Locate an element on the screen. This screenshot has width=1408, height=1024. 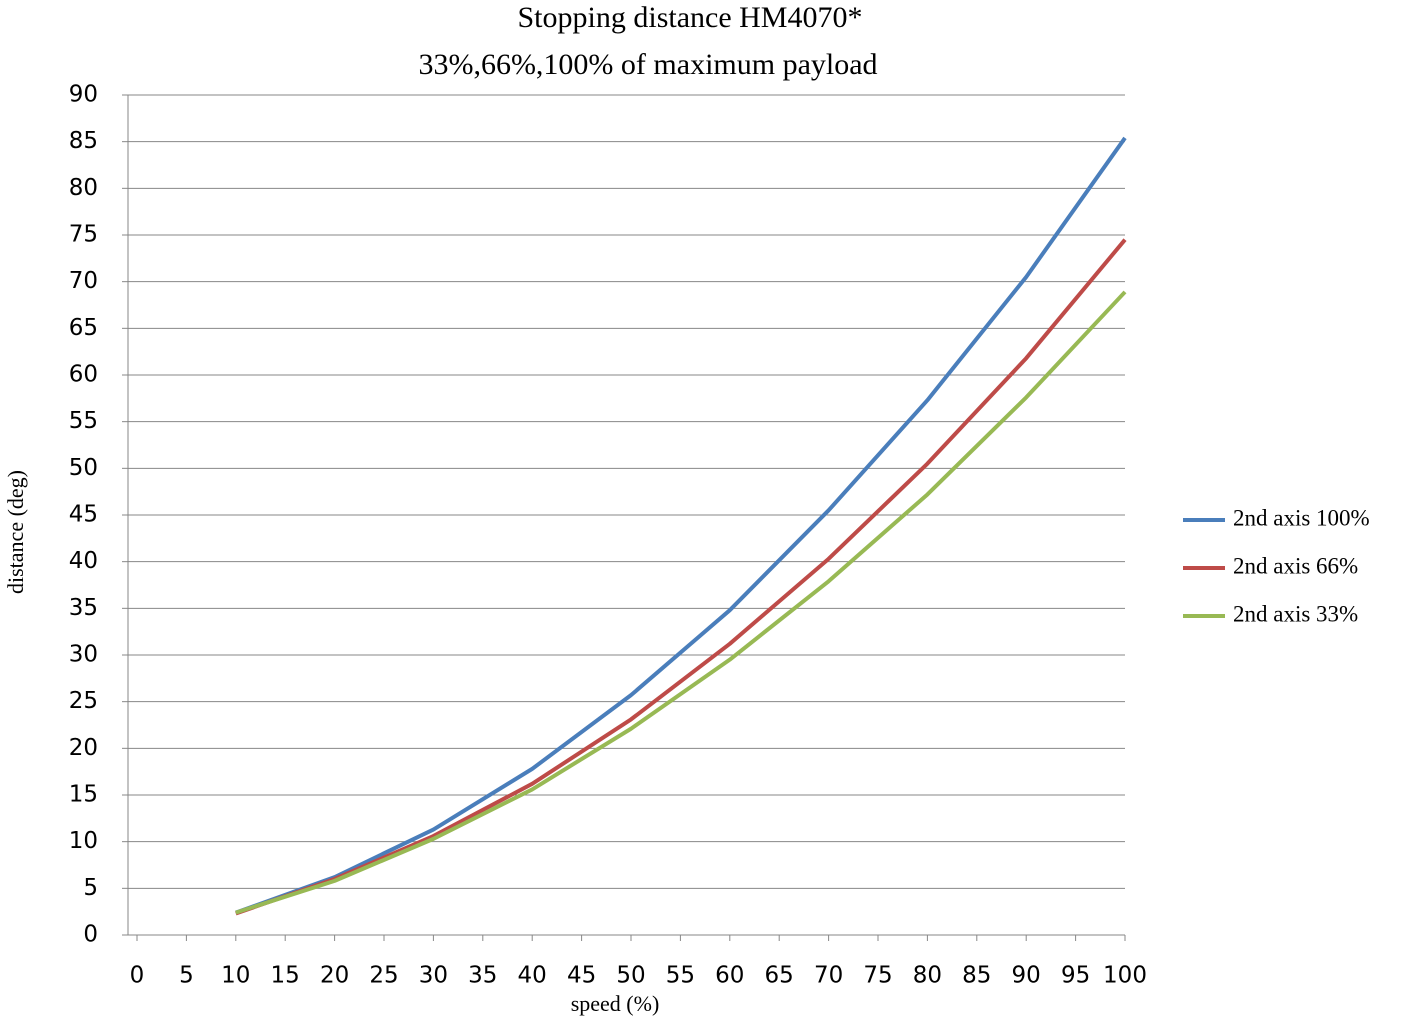
y-tick-label: 10 is located at coordinates (83, 841).